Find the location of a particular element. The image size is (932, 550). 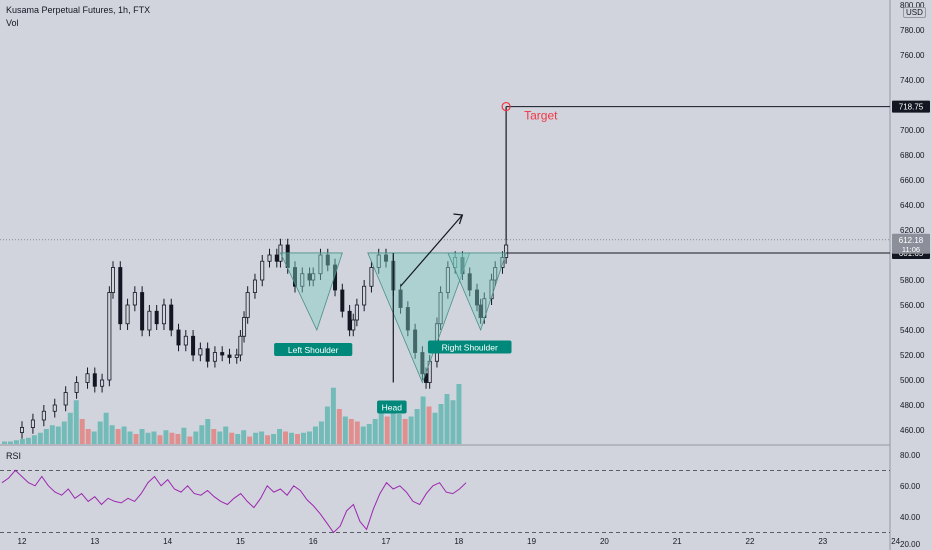

breakout-arrow-line is located at coordinates (431, 250).